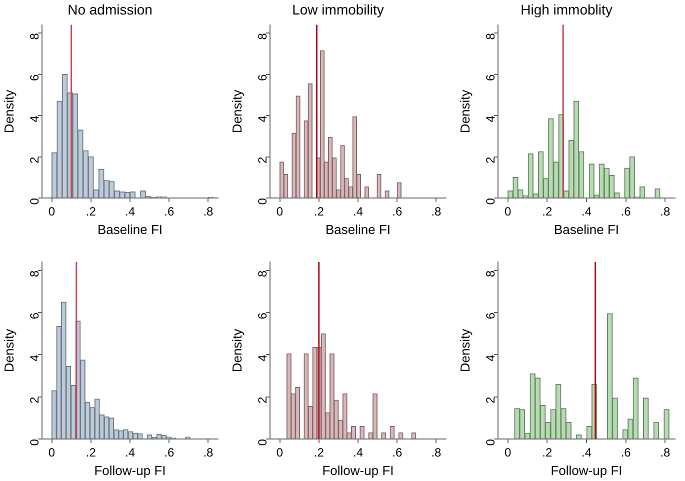 This screenshot has width=685, height=481. Describe the element at coordinates (566, 9) in the screenshot. I see `chart-title: High immoblity` at that location.